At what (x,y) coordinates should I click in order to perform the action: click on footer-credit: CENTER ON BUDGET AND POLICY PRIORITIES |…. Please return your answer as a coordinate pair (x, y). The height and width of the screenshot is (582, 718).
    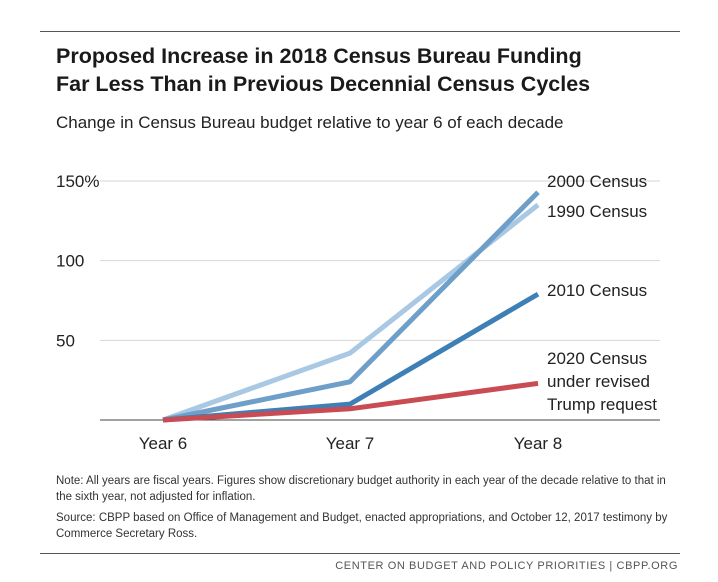
    Looking at the image, I should click on (506, 566).